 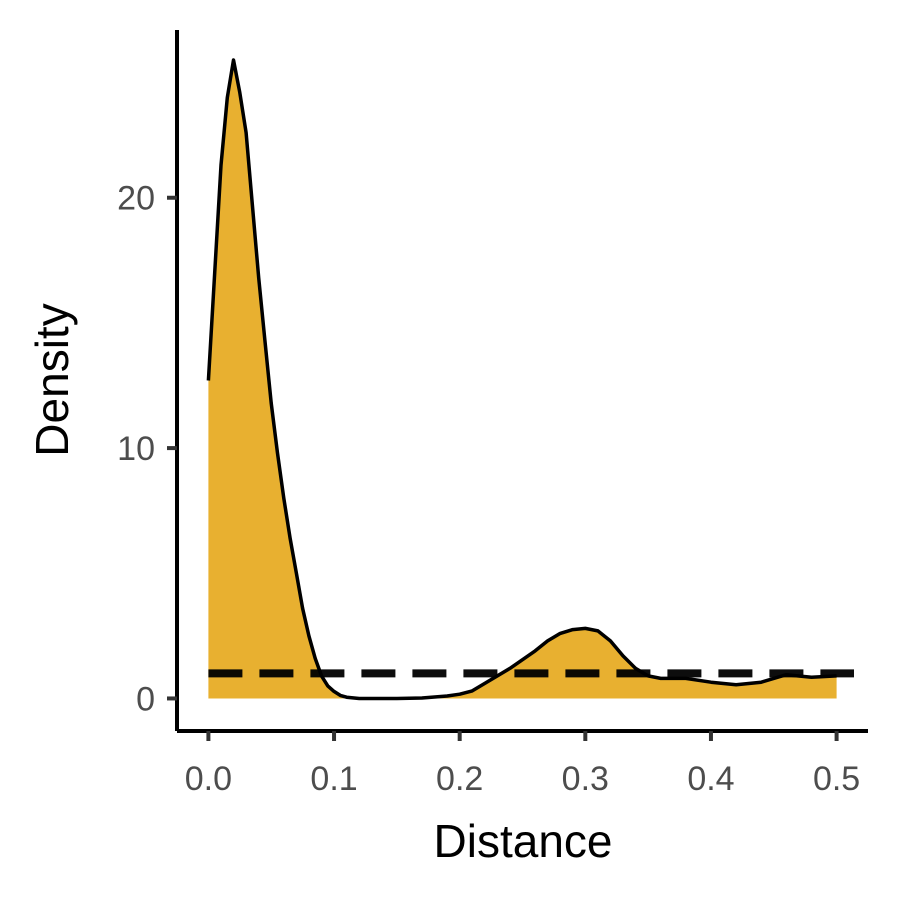 What do you see at coordinates (136, 199) in the screenshot?
I see `y-tick-label: 20` at bounding box center [136, 199].